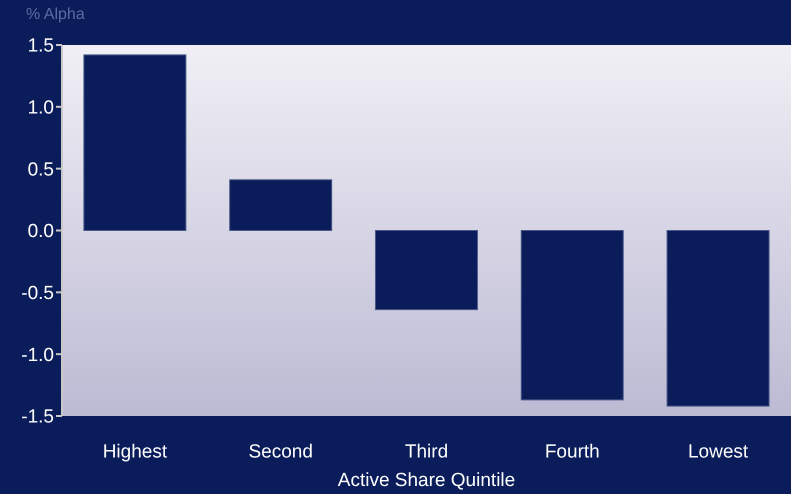 The image size is (791, 494). I want to click on y-tick-label: 0.0, so click(41, 231).